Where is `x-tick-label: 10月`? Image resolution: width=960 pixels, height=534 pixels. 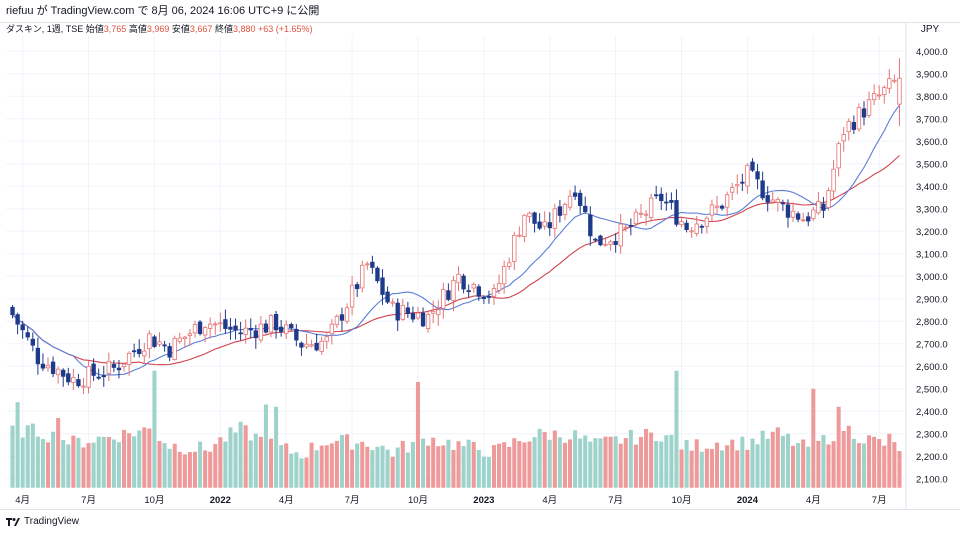
x-tick-label: 10月 is located at coordinates (681, 500).